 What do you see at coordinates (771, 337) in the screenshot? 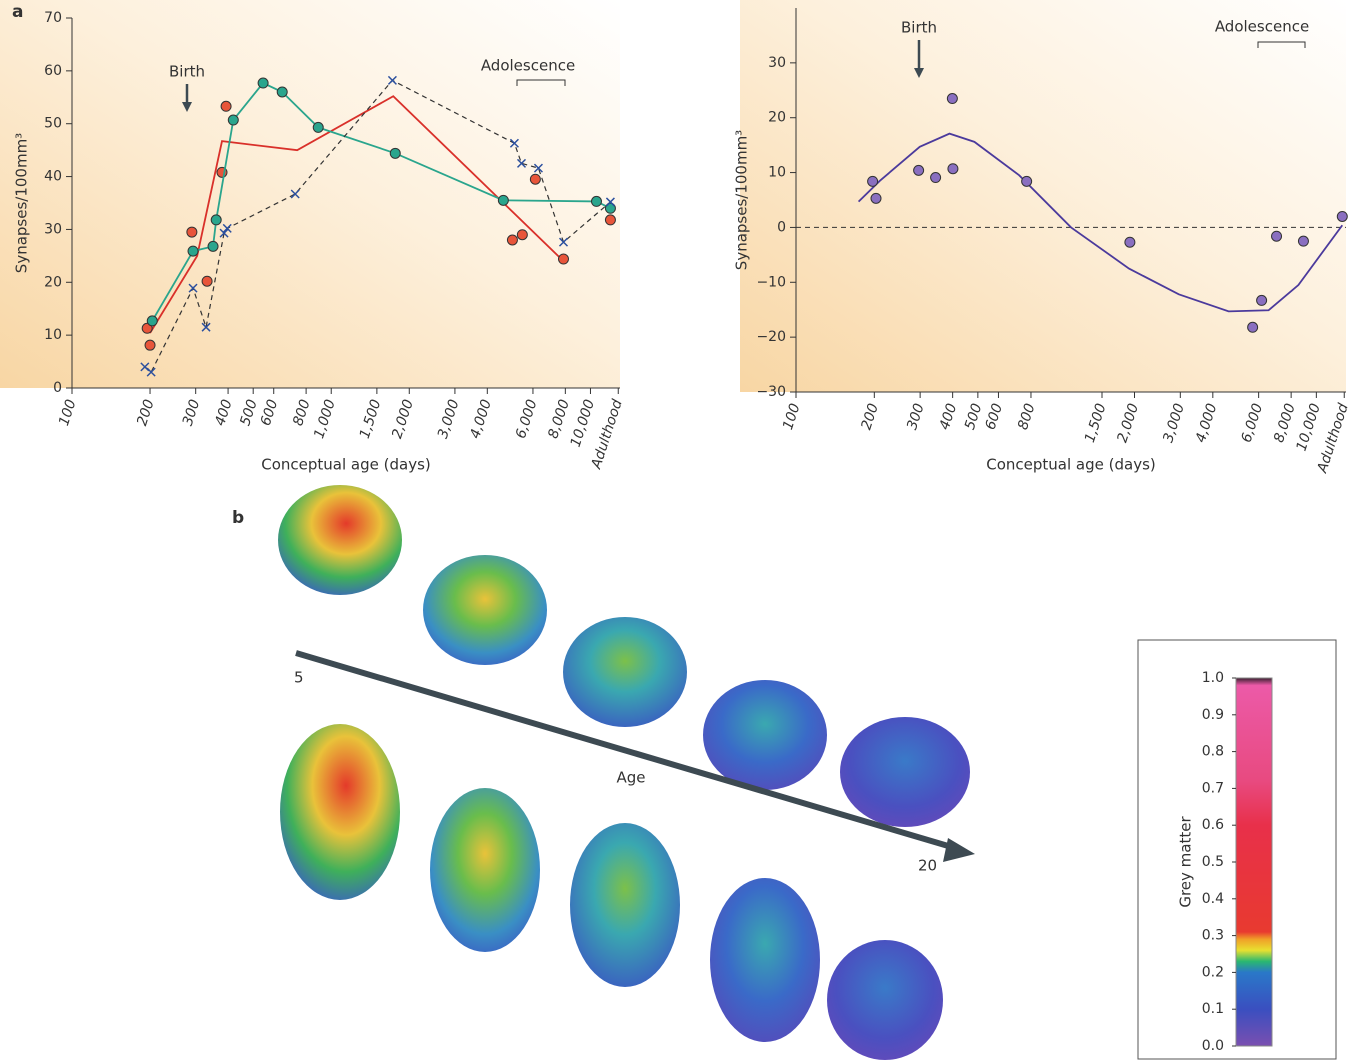
I see `y-tick-label: −20` at bounding box center [771, 337].